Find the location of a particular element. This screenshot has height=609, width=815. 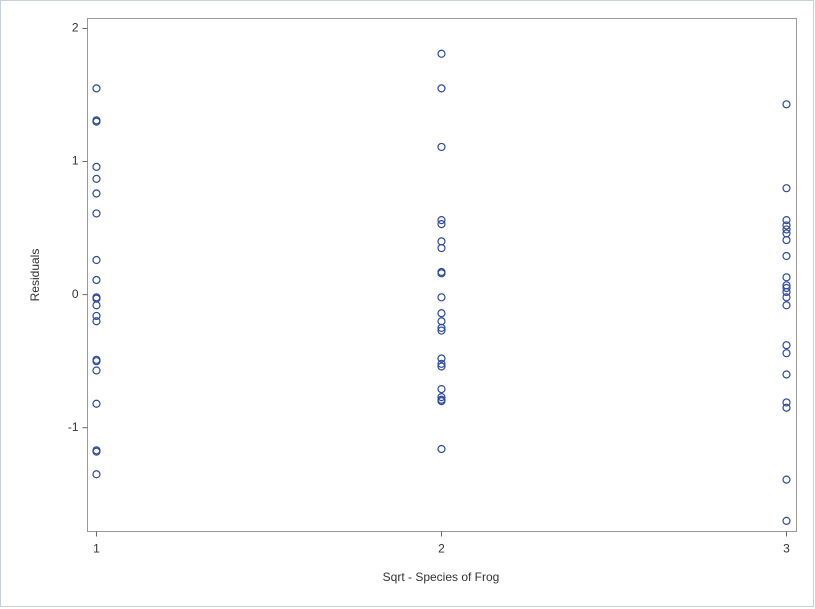

y-tick-label: -1 is located at coordinates (73, 427).